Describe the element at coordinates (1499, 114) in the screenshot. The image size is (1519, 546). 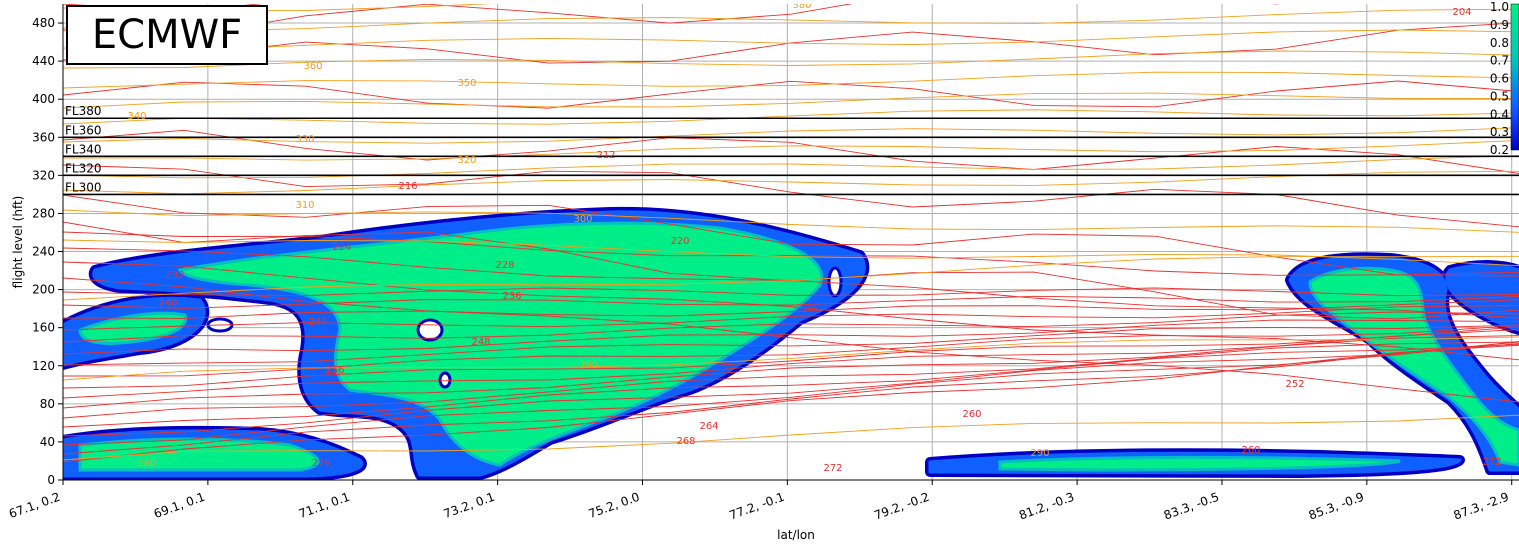
I see `colorbar-tick-label: 0.4` at that location.